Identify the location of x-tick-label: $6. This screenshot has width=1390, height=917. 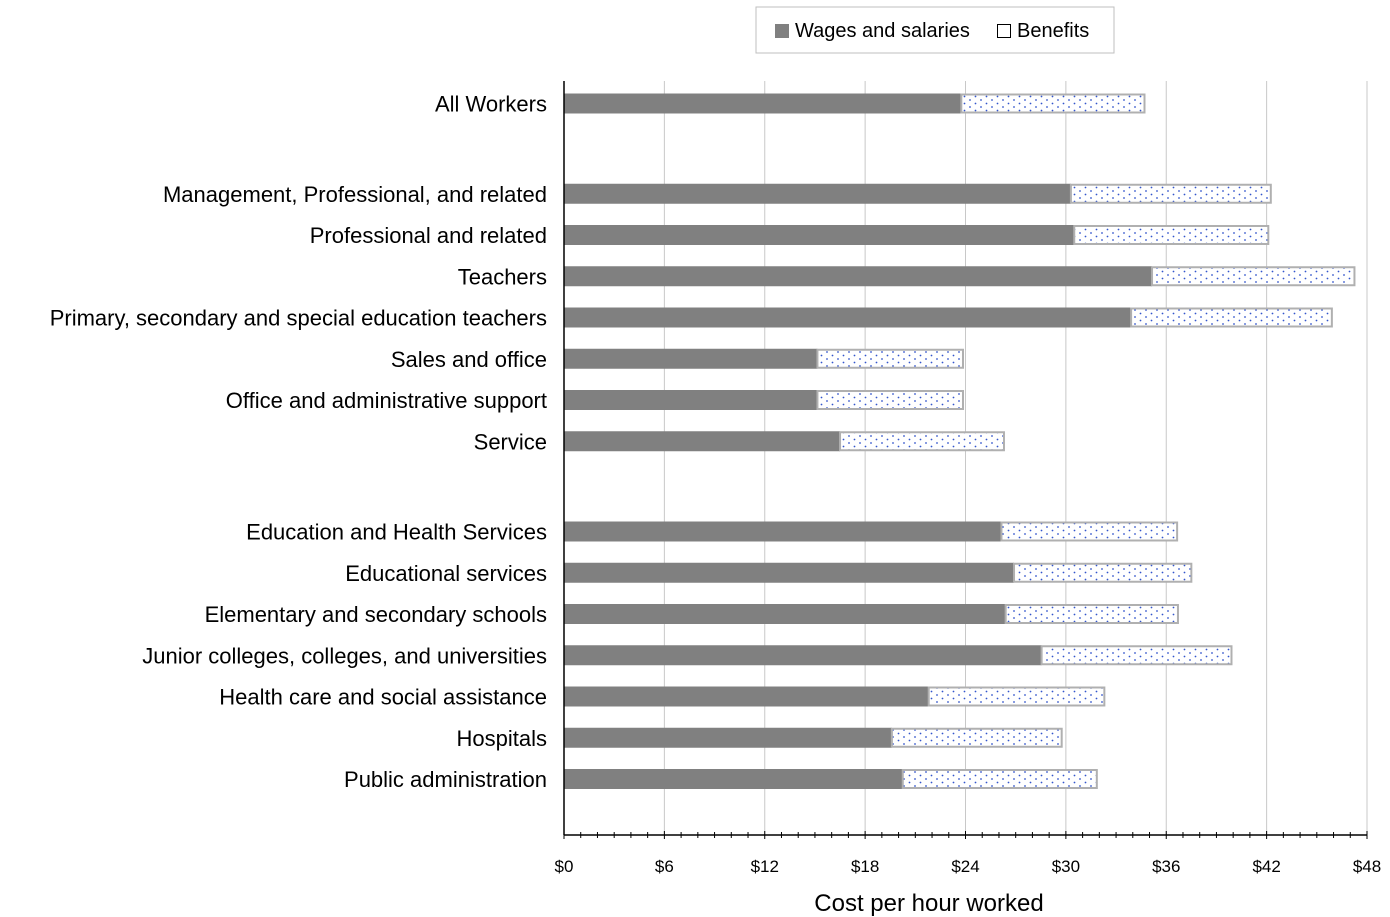
(664, 866).